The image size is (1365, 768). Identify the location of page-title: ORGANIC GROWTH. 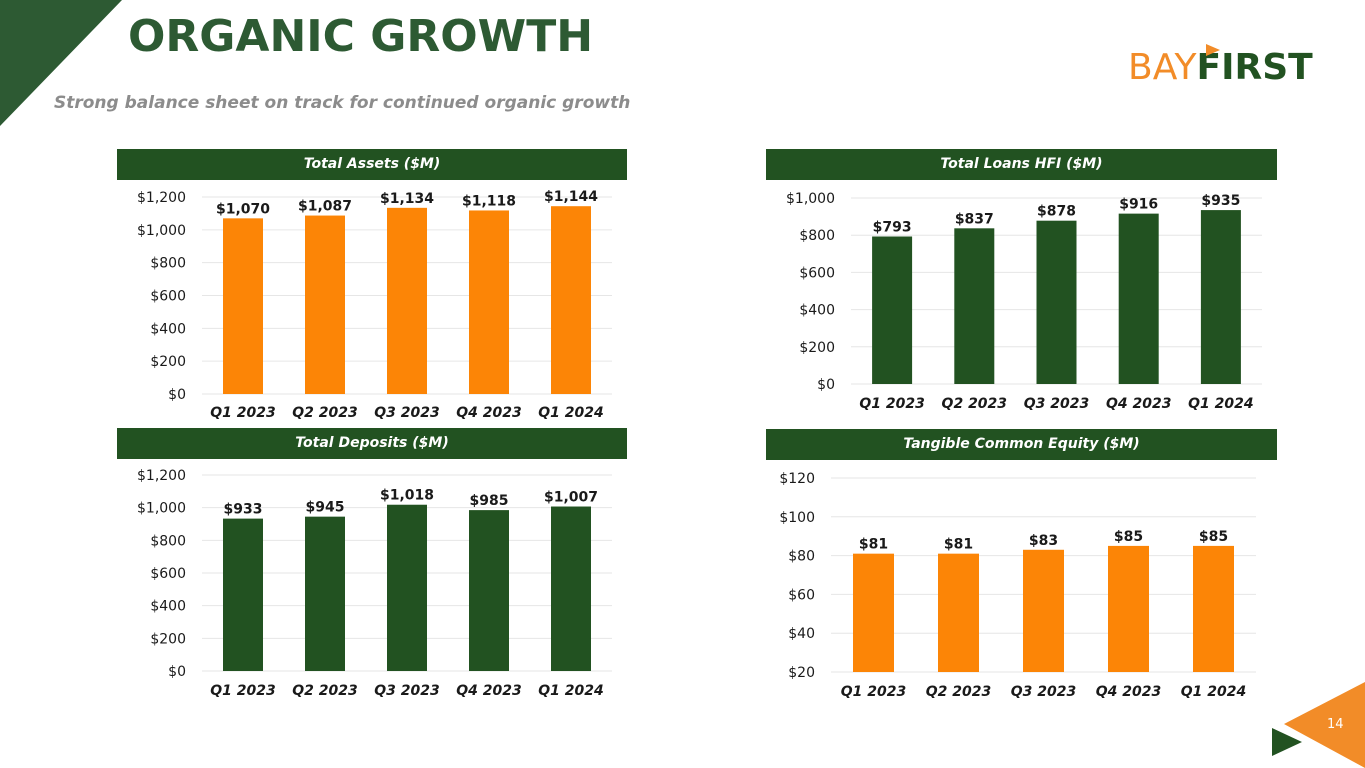
(361, 36).